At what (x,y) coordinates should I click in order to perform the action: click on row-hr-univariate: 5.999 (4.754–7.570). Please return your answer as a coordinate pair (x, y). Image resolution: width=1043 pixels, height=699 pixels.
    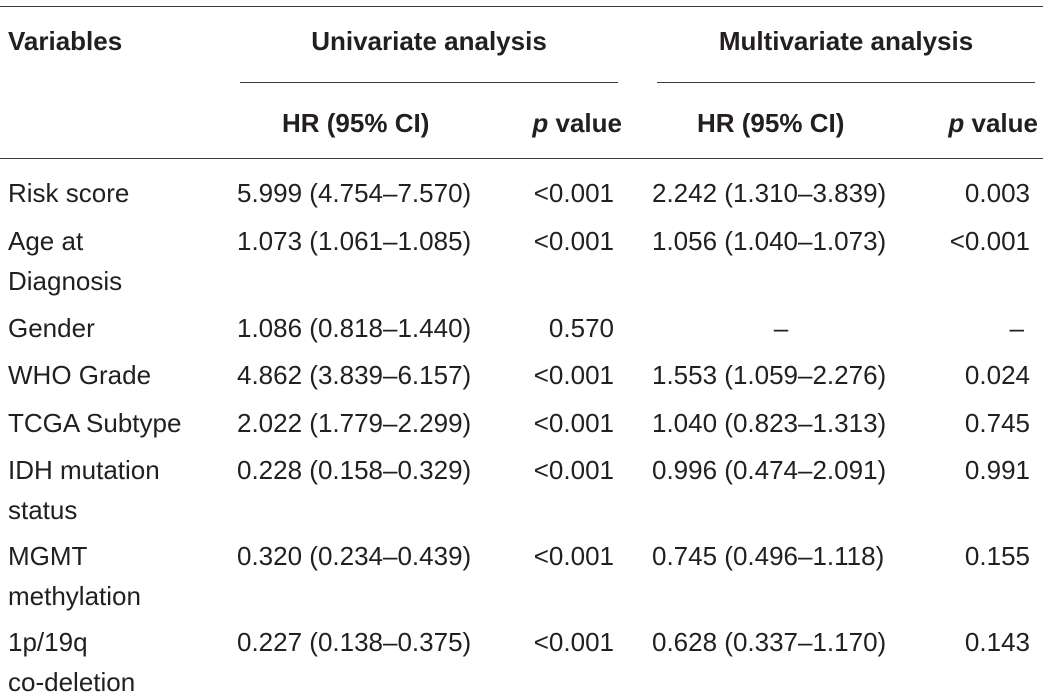
    Looking at the image, I should click on (354, 193).